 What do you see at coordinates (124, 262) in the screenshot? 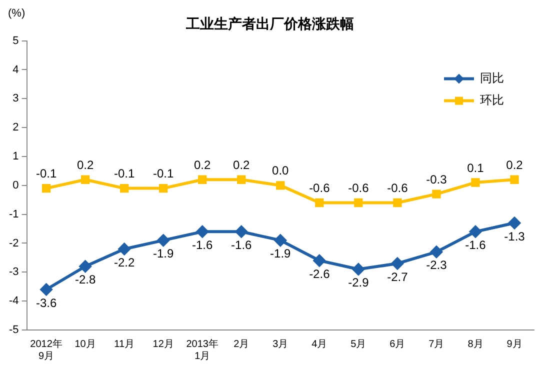
I see `data-label: -2.2` at bounding box center [124, 262].